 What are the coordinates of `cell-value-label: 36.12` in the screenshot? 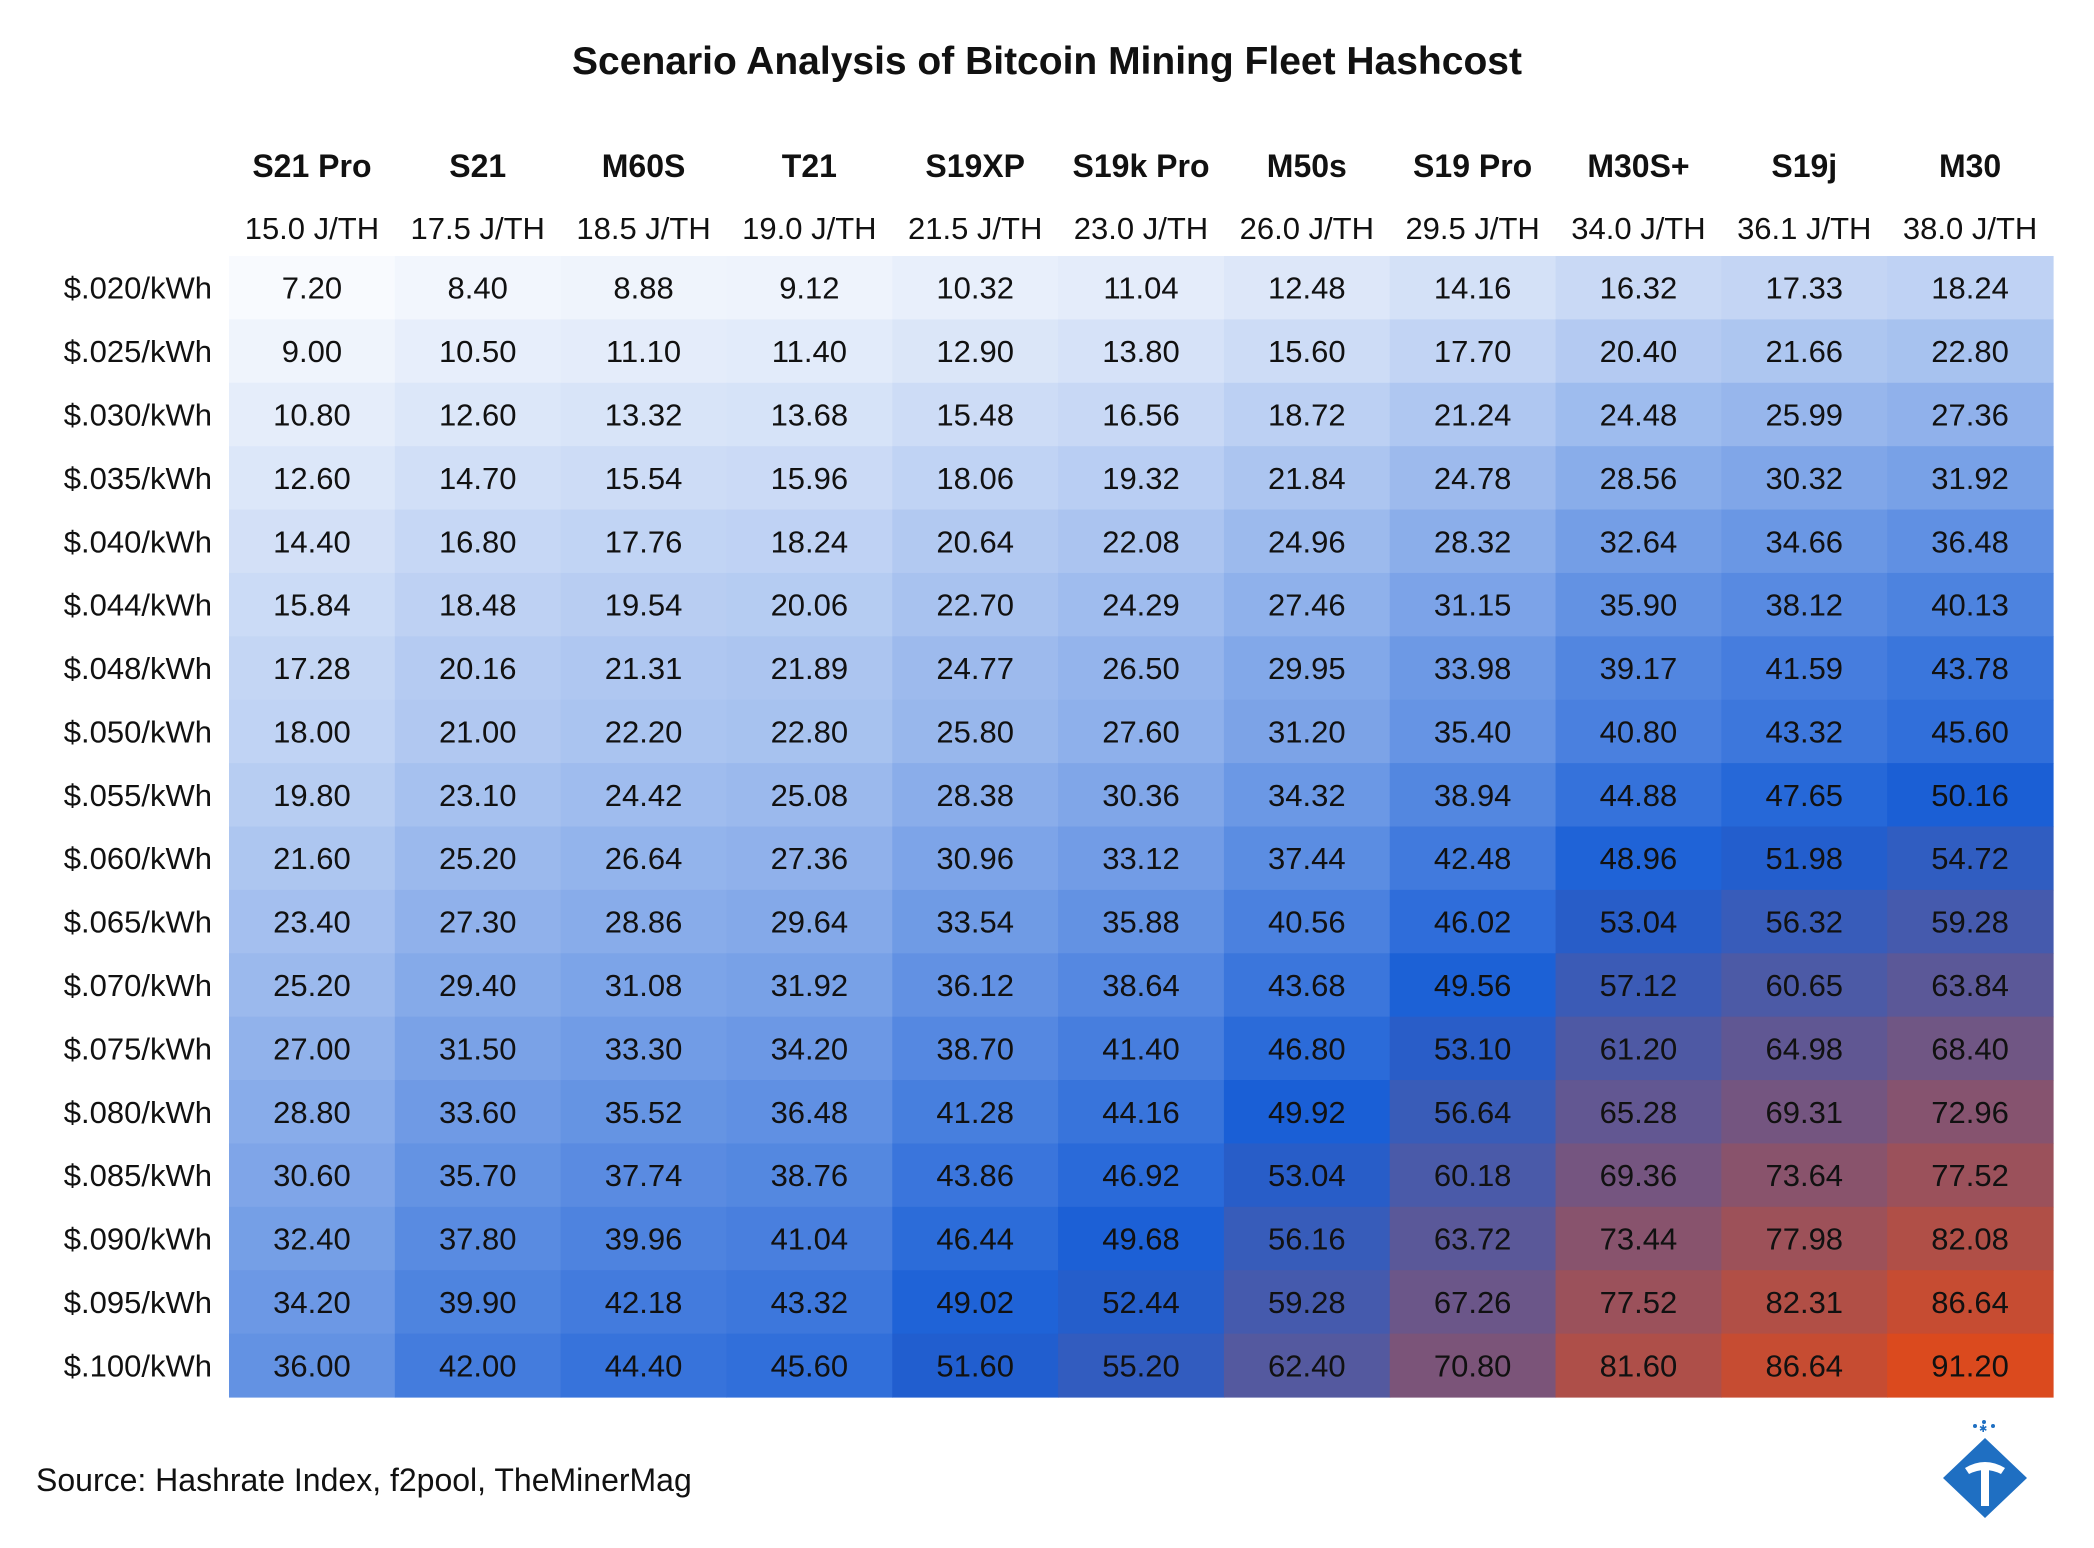 It's located at (975, 985).